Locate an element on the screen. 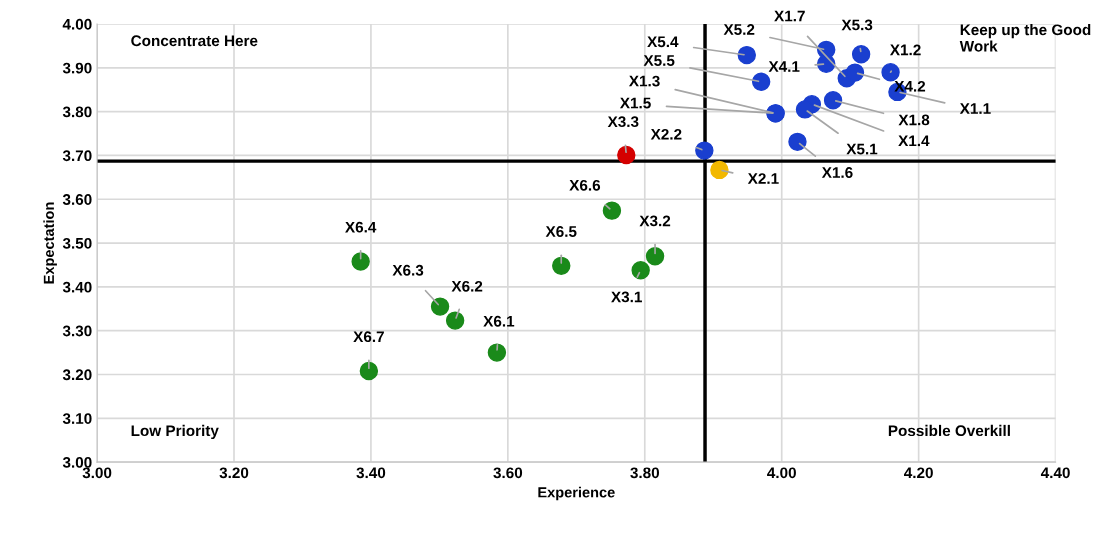 Image resolution: width=1103 pixels, height=533 pixels. y-tick-label: 3.00 is located at coordinates (77, 462).